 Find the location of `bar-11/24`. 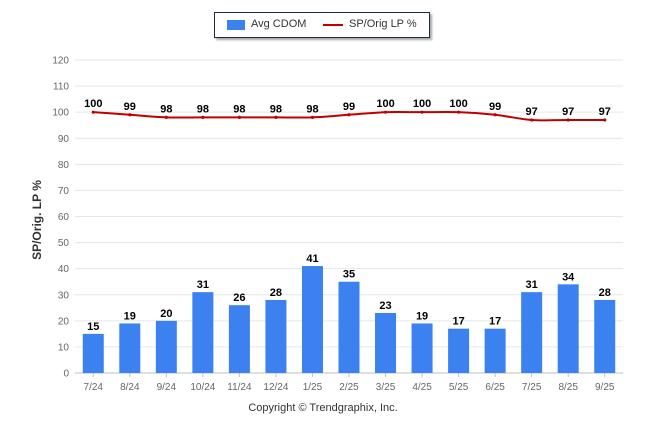

bar-11/24 is located at coordinates (239, 339).